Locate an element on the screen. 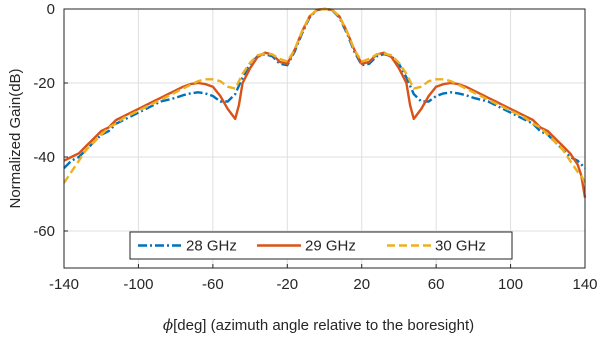  x-tick-label: -100 is located at coordinates (138, 284).